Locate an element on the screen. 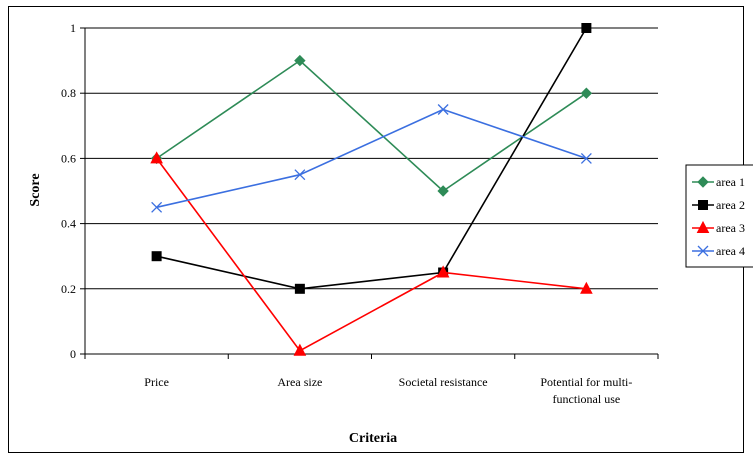 Image resolution: width=753 pixels, height=459 pixels. legend-label: area 2 is located at coordinates (730, 205).